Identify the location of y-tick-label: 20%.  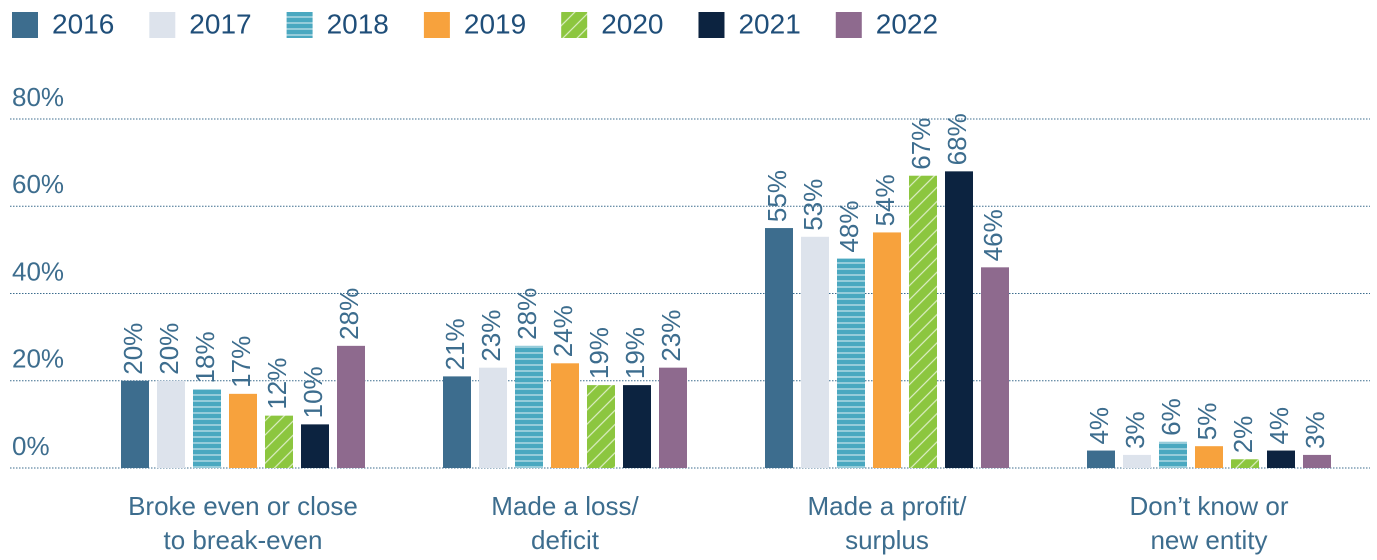
(38, 359).